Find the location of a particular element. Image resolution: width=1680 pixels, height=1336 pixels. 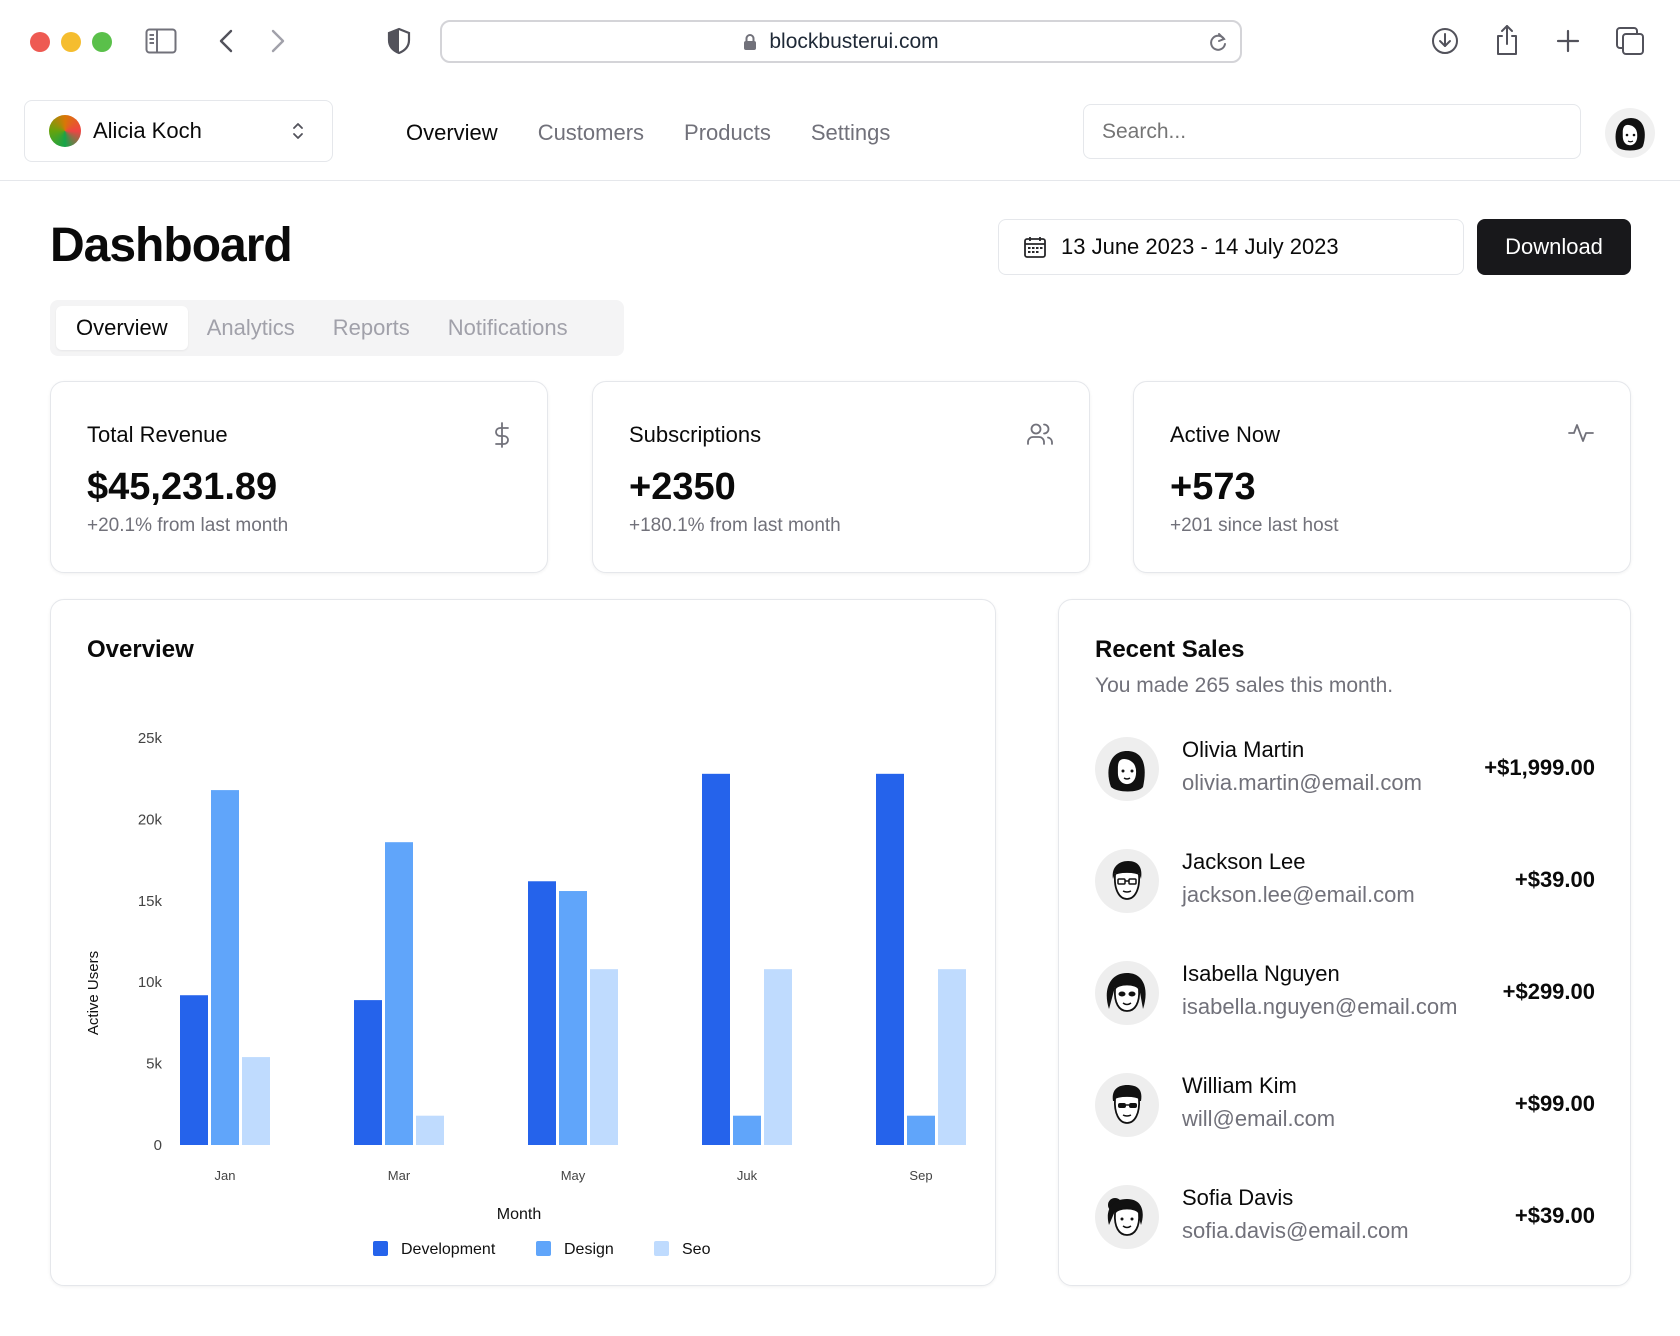

bar-seo-may is located at coordinates (604, 1057).